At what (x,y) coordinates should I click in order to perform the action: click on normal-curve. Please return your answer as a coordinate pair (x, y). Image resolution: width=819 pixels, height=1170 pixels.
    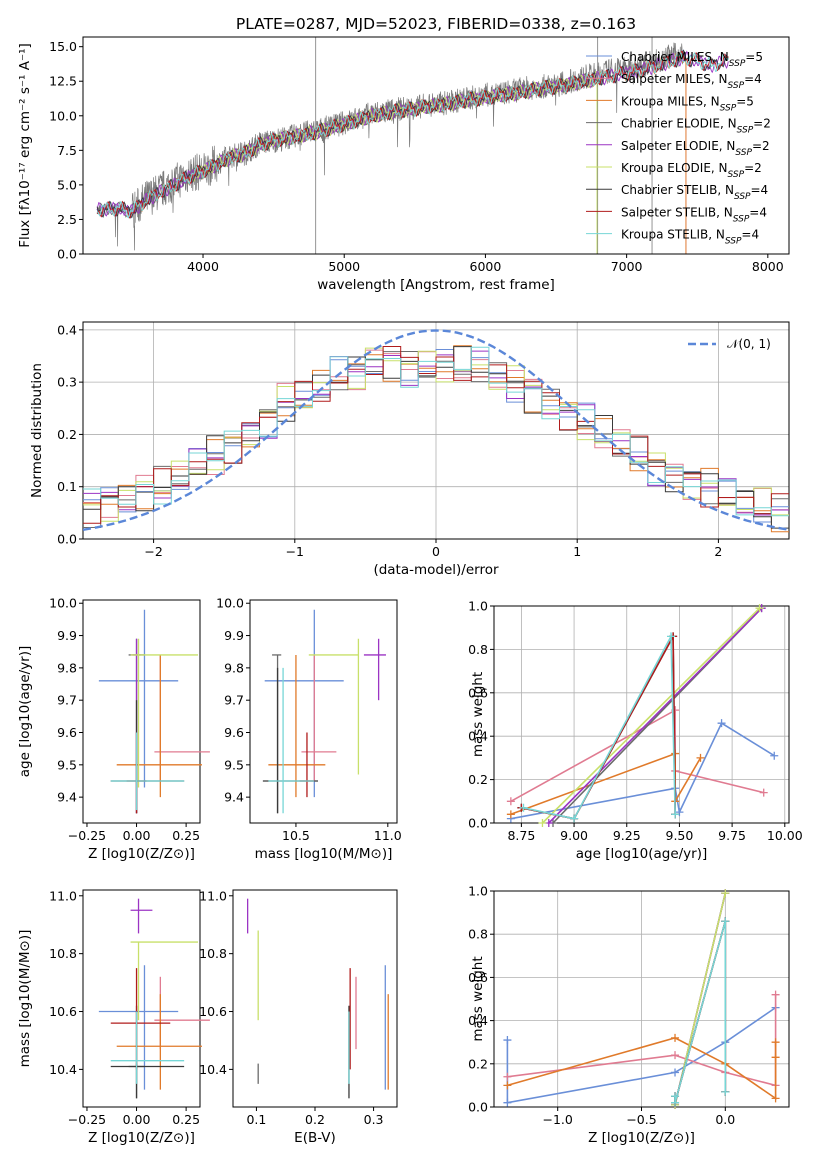
    Looking at the image, I should click on (436, 430).